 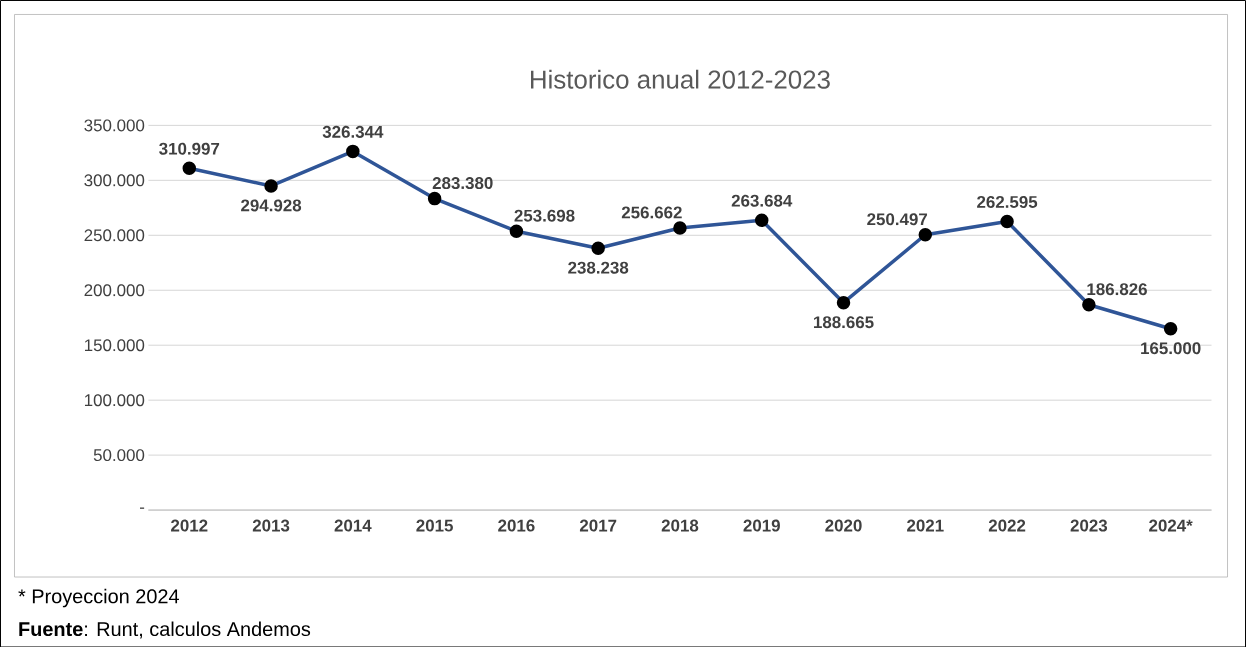 What do you see at coordinates (353, 131) in the screenshot?
I see `data-label: 326.344` at bounding box center [353, 131].